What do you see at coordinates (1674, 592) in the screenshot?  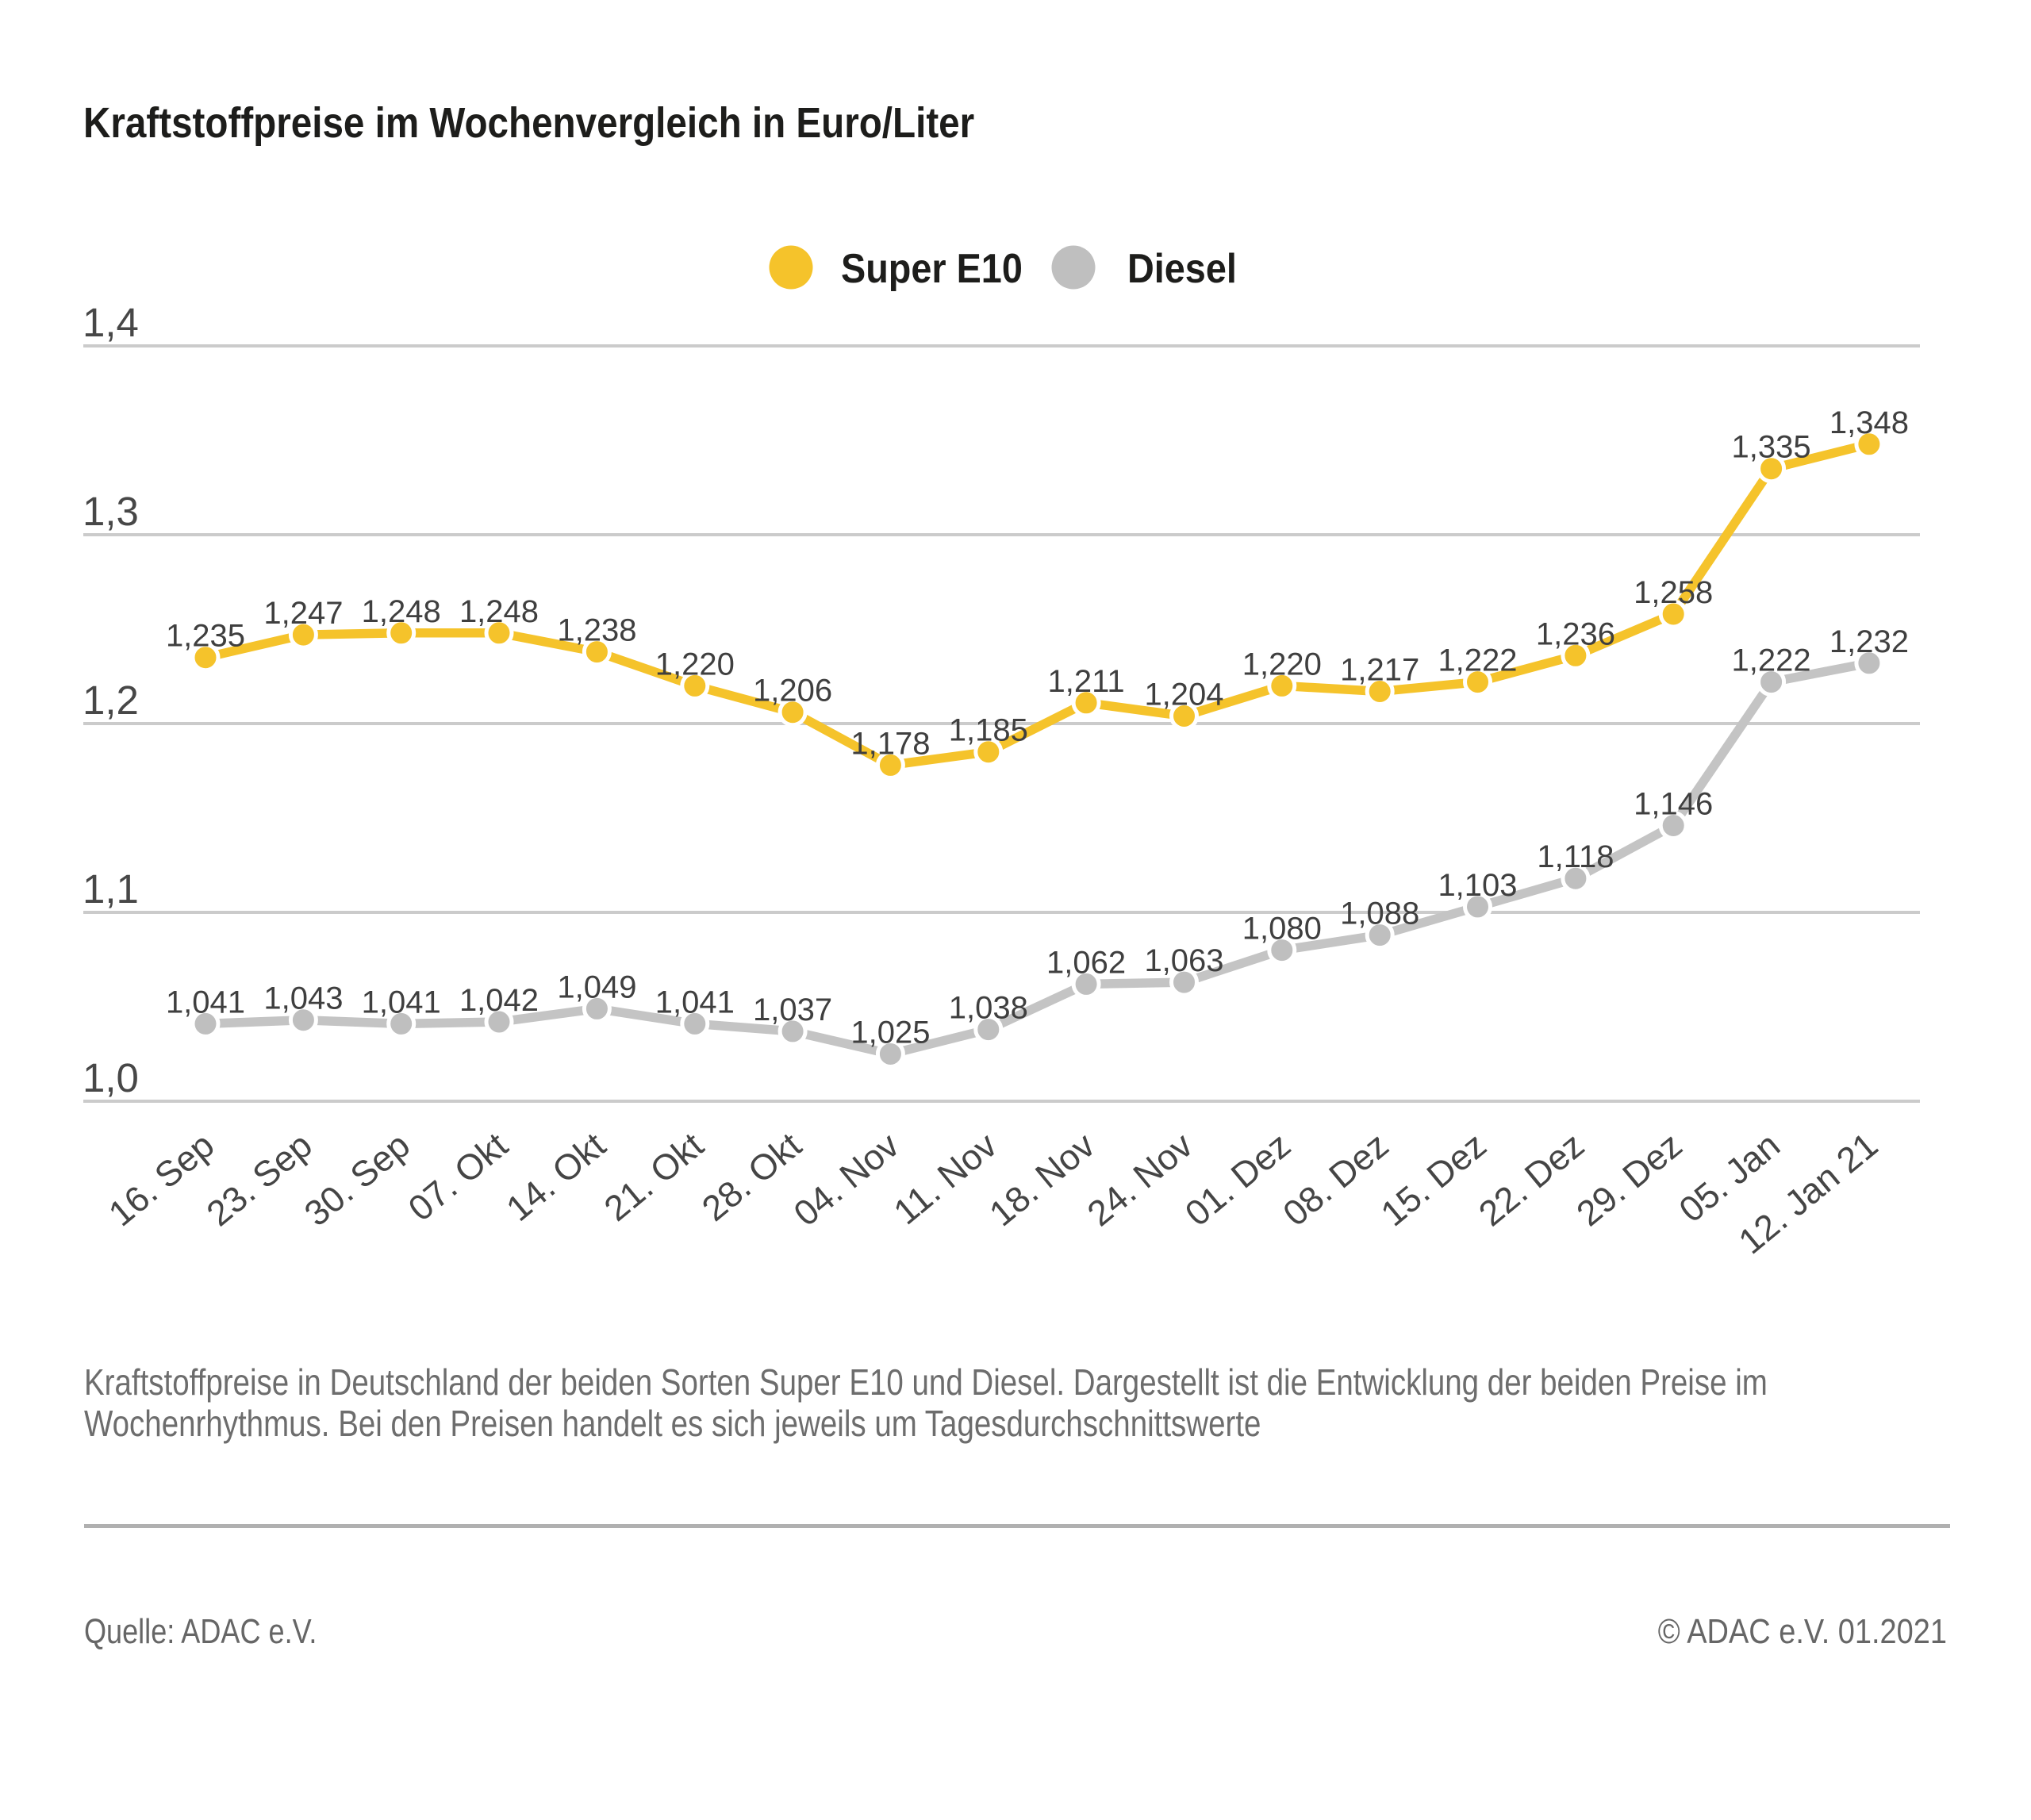 I see `svg-text: 1,258` at bounding box center [1674, 592].